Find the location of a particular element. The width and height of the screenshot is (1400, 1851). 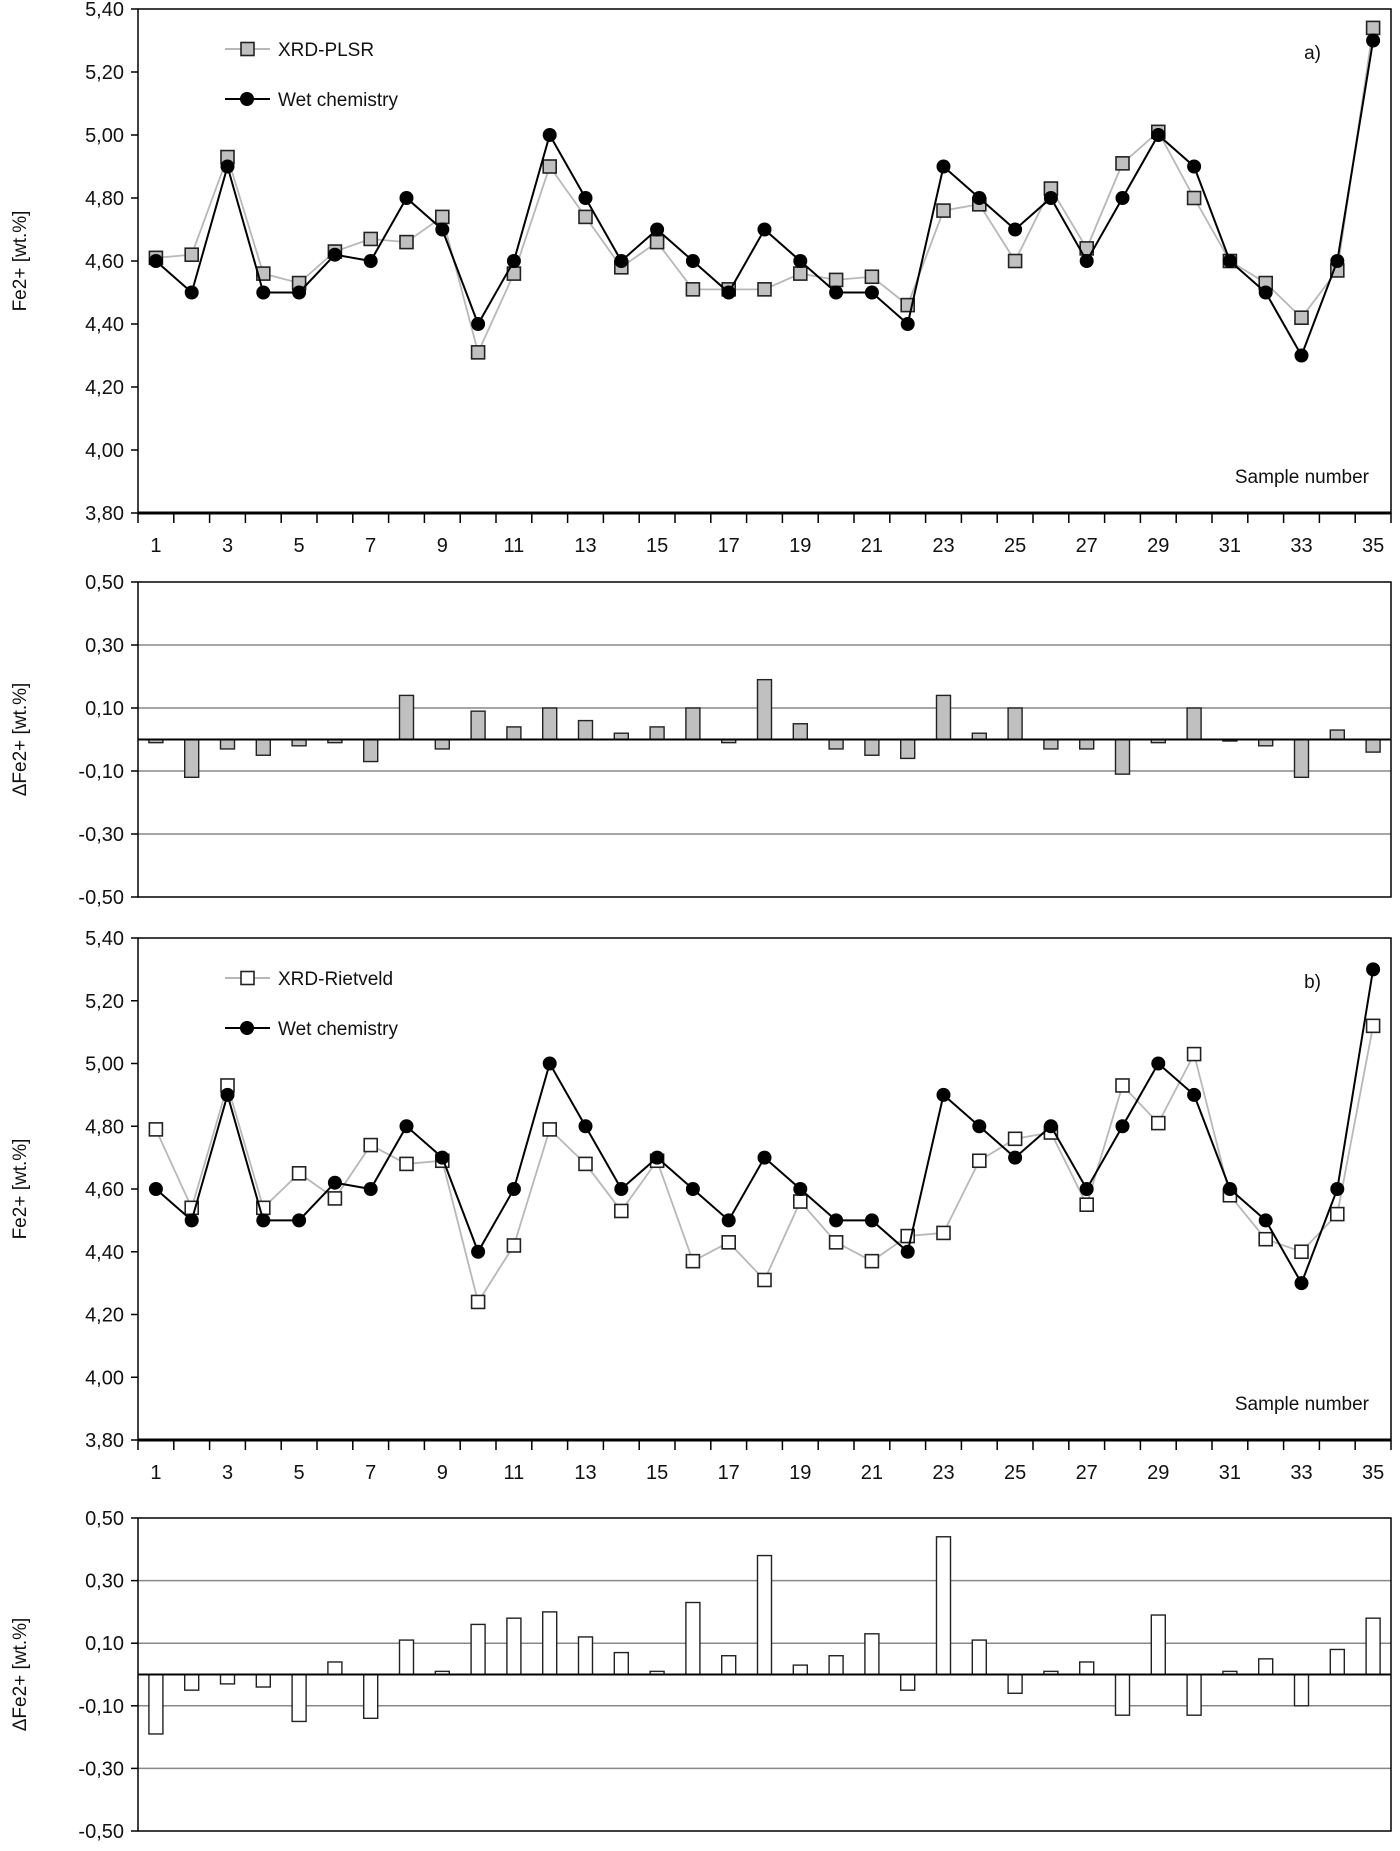

y-axis-label: ΔFe2+ [wt.%] is located at coordinates (20, 1675).